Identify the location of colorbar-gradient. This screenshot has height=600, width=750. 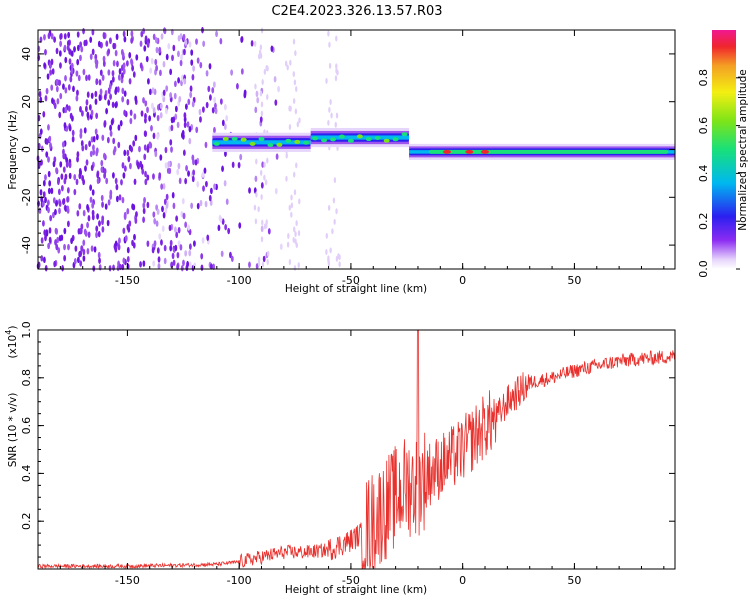
(724, 149).